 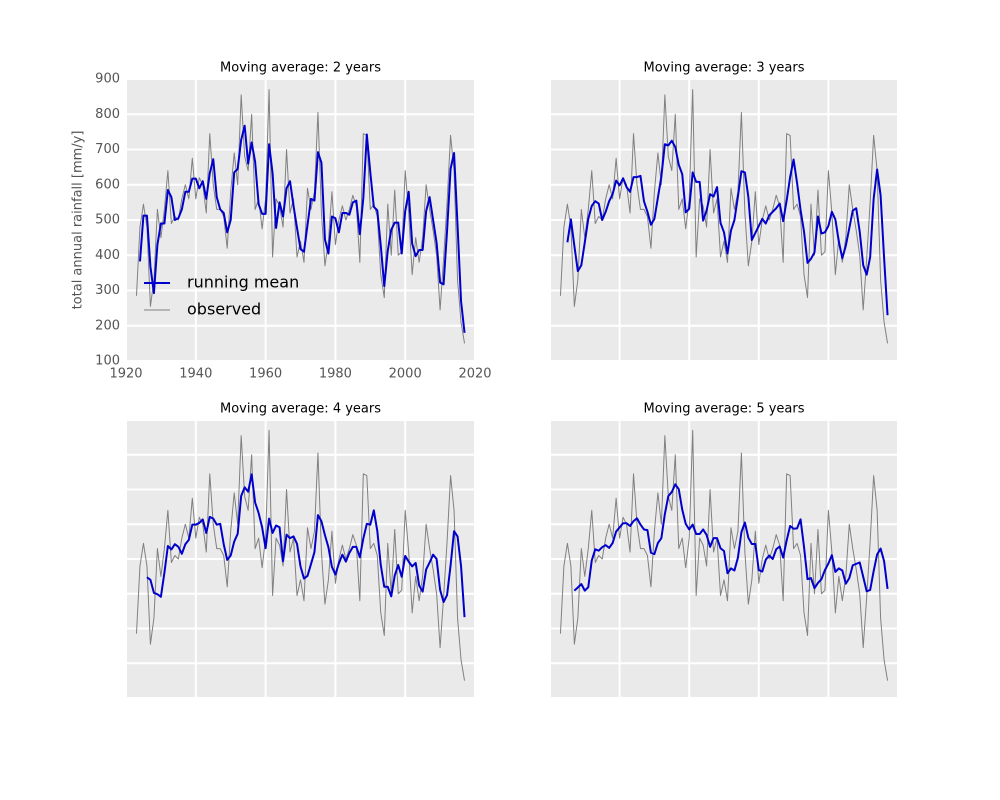 What do you see at coordinates (125, 374) in the screenshot?
I see `x-tick-label: 1920` at bounding box center [125, 374].